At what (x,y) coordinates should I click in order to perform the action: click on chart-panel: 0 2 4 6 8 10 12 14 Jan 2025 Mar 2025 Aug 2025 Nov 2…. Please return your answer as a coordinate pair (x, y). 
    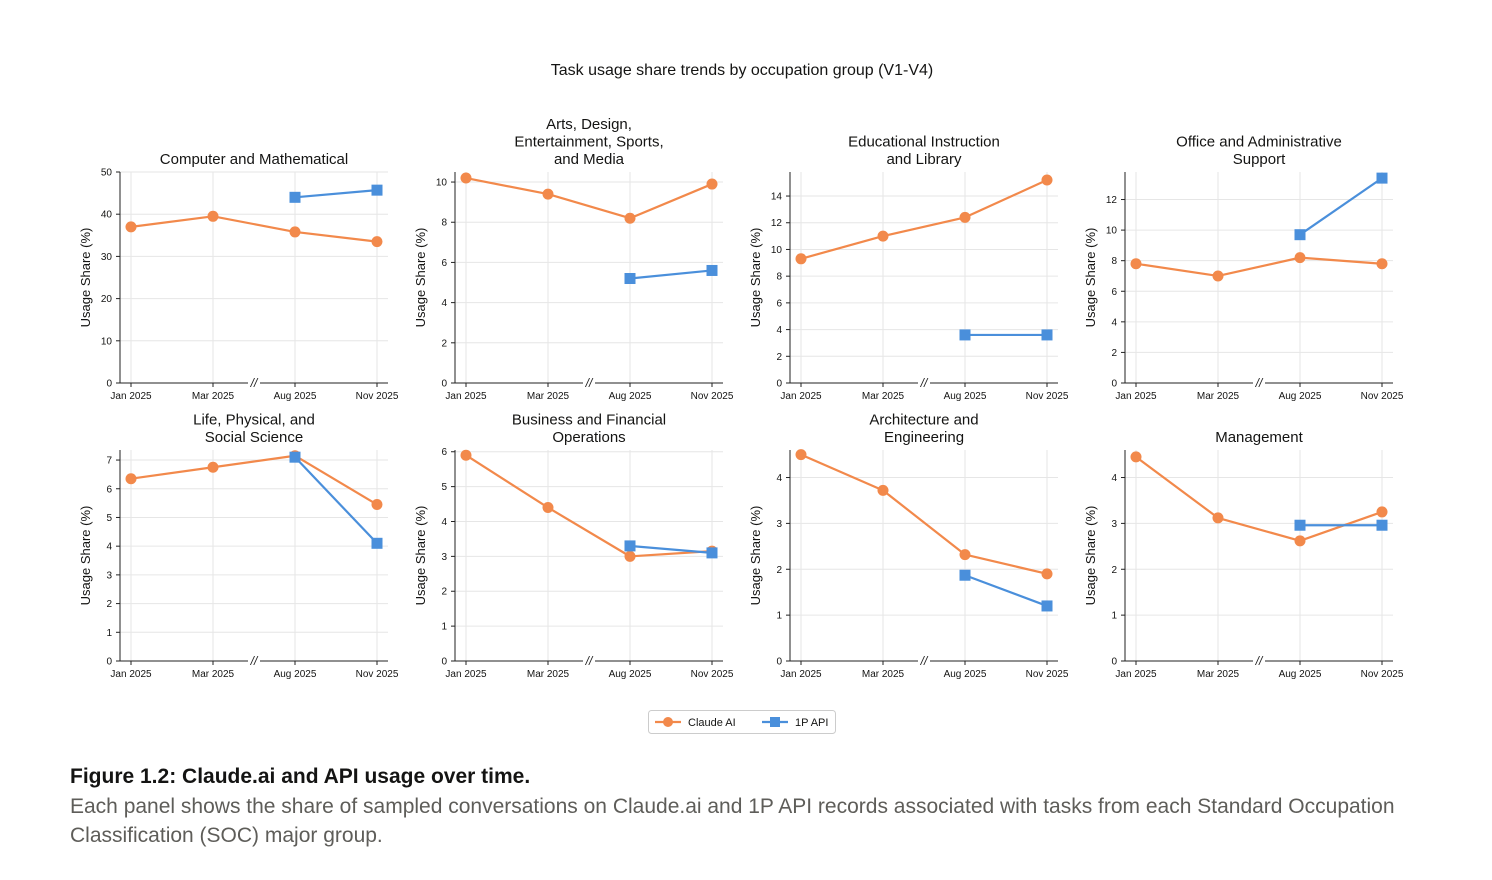
    Looking at the image, I should click on (908, 268).